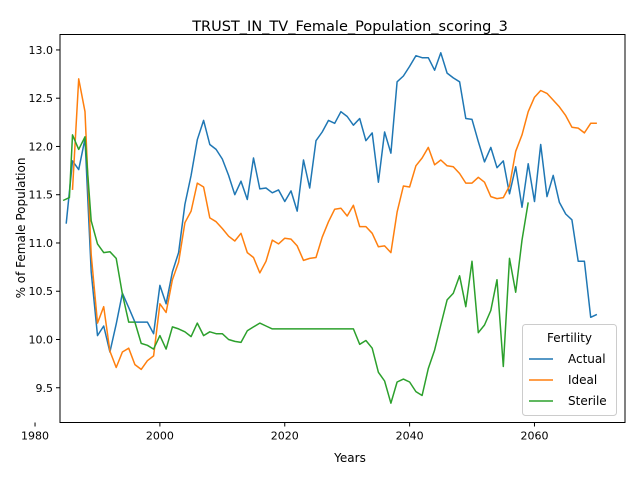  Describe the element at coordinates (41, 50) in the screenshot. I see `y-tick-label: 13.0` at that location.